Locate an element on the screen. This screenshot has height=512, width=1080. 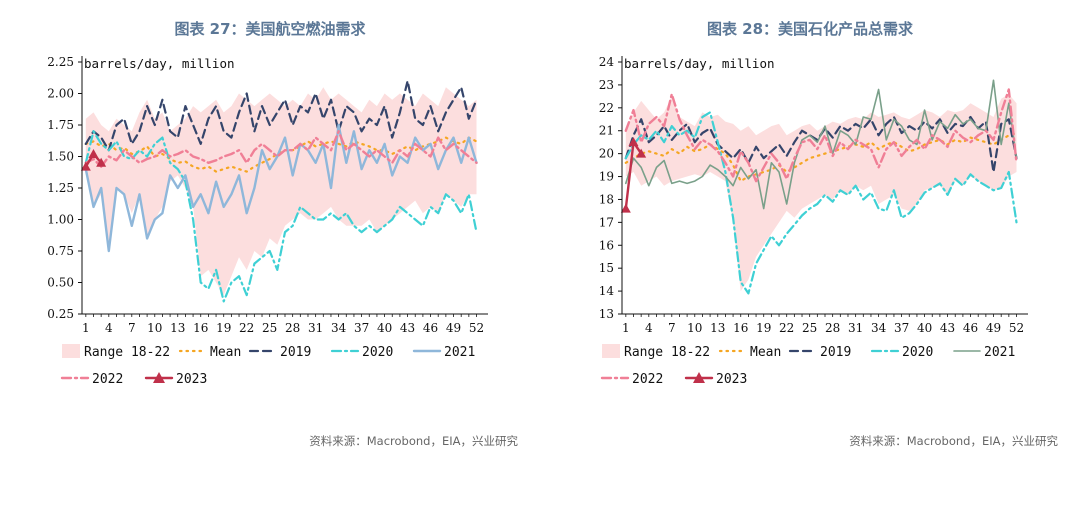
y-tick-label: 14 is located at coordinates (607, 291).